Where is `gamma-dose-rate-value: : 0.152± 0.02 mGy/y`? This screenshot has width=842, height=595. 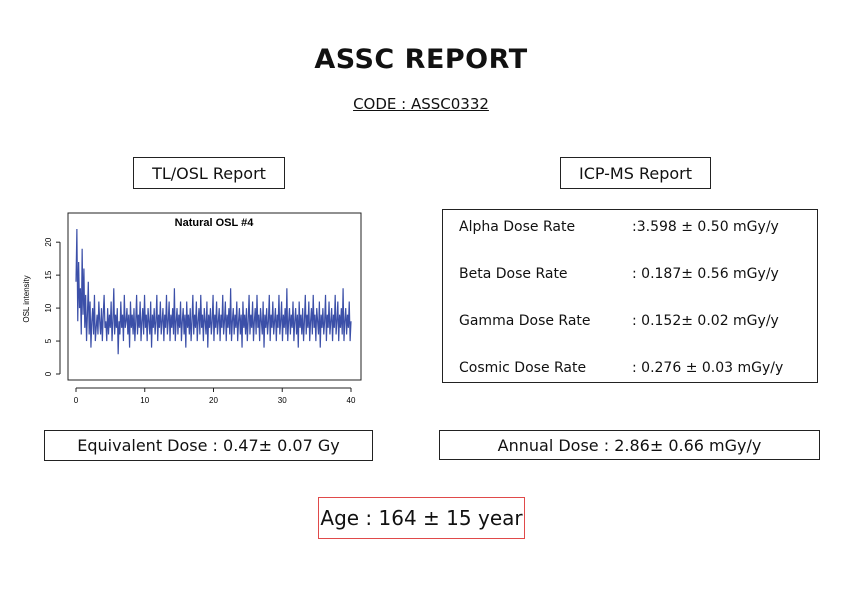 gamma-dose-rate-value: : 0.152± 0.02 mGy/y is located at coordinates (705, 321).